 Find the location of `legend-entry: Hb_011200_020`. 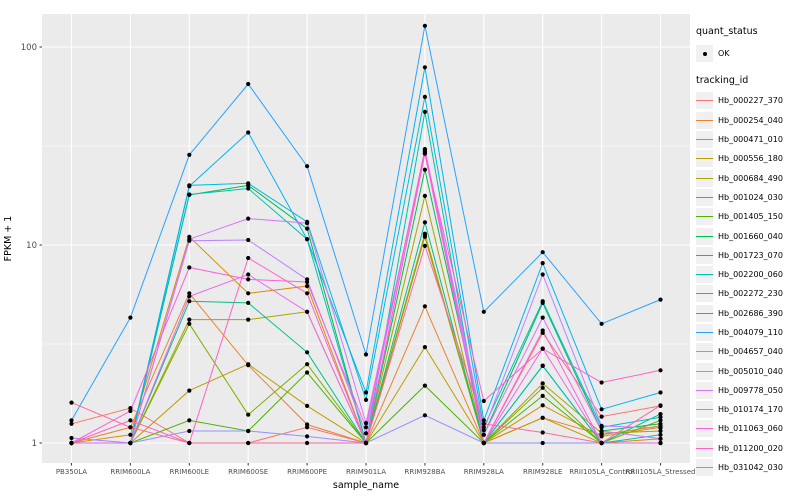

legend-entry: Hb_011200_020 is located at coordinates (748, 448).